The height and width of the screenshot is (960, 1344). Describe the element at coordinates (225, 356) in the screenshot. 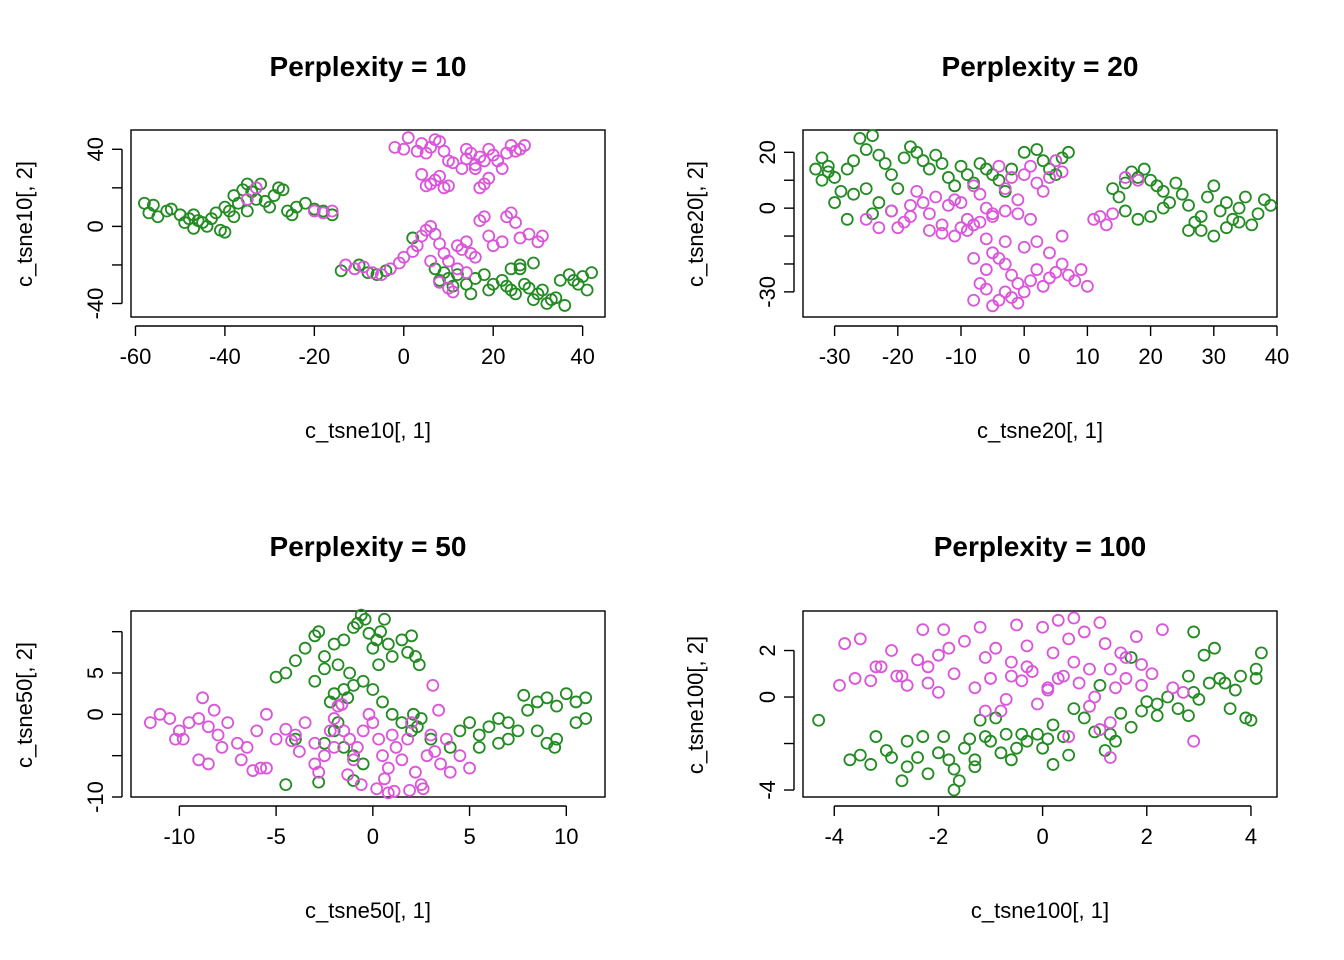

I see `x-tick-label: -40` at that location.